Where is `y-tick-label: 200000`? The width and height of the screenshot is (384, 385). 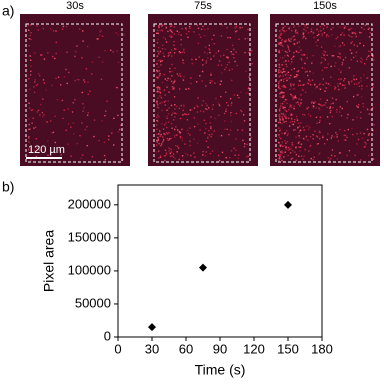 y-tick-label: 200000 is located at coordinates (89, 203).